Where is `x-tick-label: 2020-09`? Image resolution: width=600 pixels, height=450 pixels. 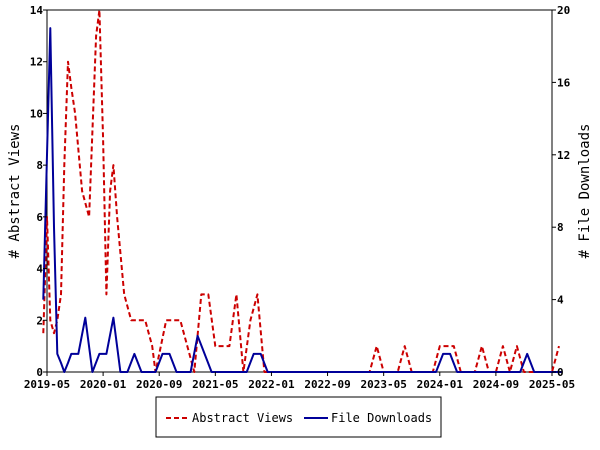 x-tick-label: 2020-09 is located at coordinates (159, 384).